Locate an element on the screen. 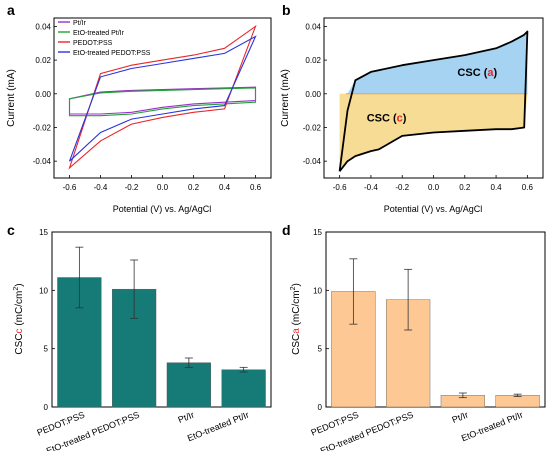 The height and width of the screenshot is (451, 550). panel-letter-a: a is located at coordinates (11, 10).